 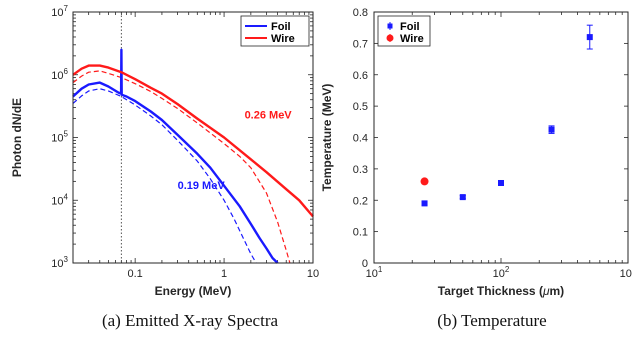 I want to click on temperature-x-axis-label: Target Thickness (μm), so click(x=501, y=291).